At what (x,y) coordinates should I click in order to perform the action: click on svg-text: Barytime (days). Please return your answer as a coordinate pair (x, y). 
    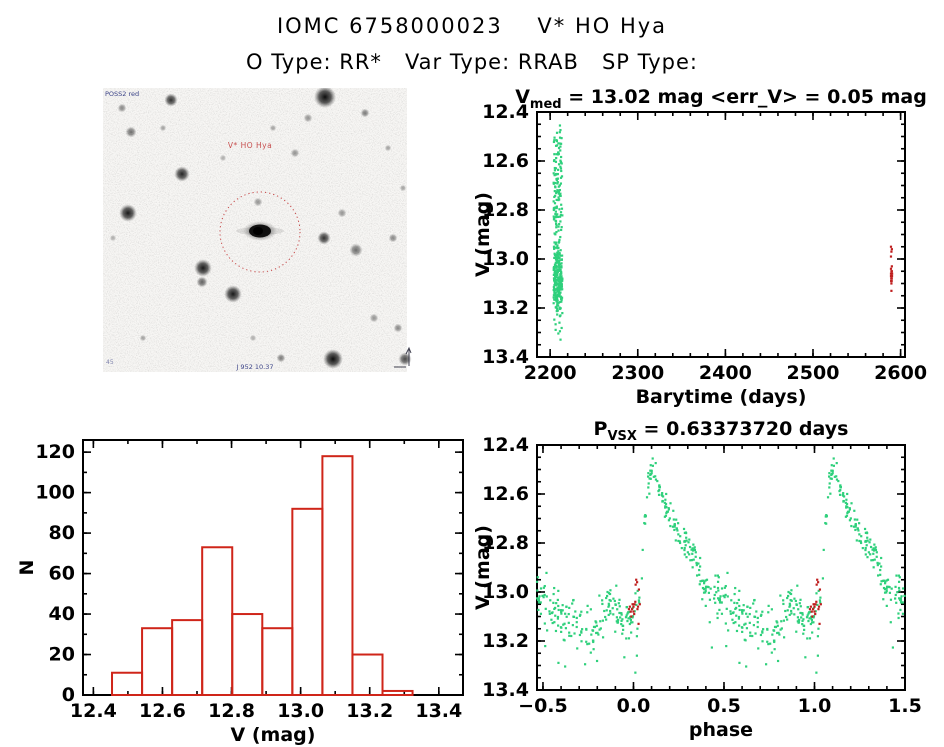
    Looking at the image, I should click on (721, 397).